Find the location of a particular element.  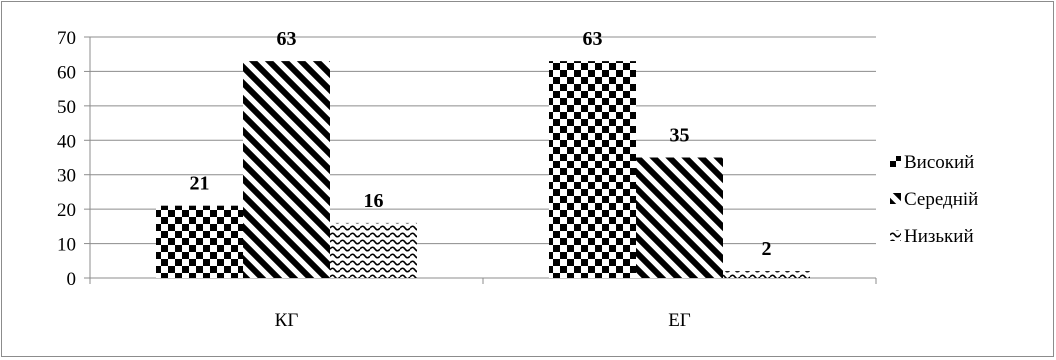

y-tick-label: 60 is located at coordinates (66, 72).